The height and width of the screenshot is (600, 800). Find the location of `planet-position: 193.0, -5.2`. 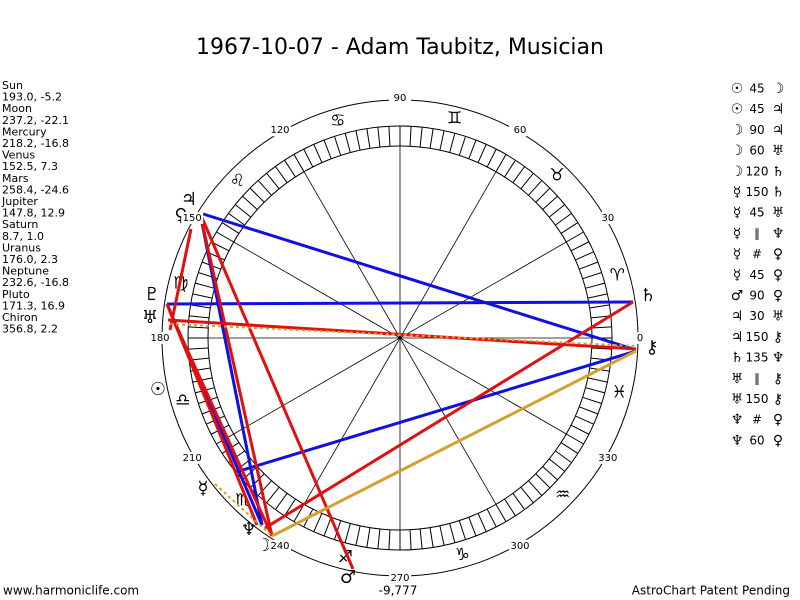

planet-position: 193.0, -5.2 is located at coordinates (32, 97).